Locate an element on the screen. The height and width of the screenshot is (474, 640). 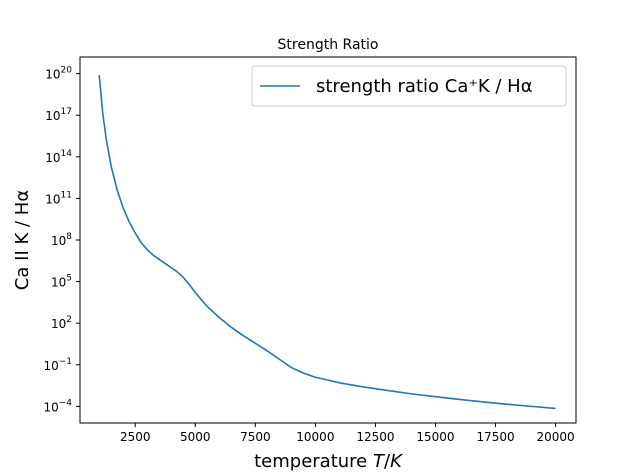
y-tick-label: 10⁸ is located at coordinates (61, 240).